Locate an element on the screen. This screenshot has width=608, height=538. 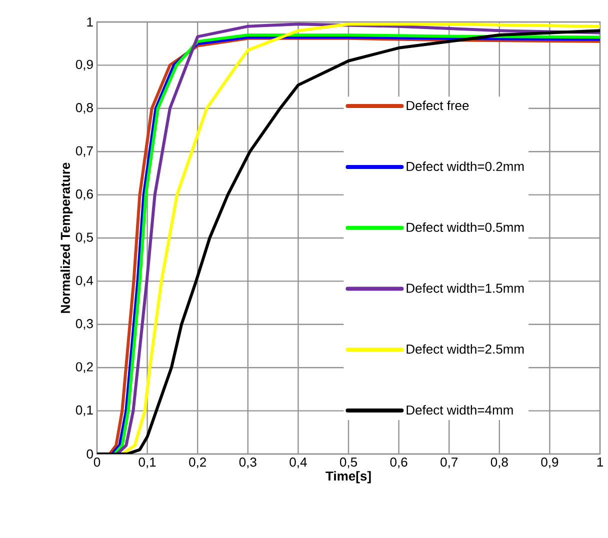
y-tick-label: 0,7 is located at coordinates (84, 151).